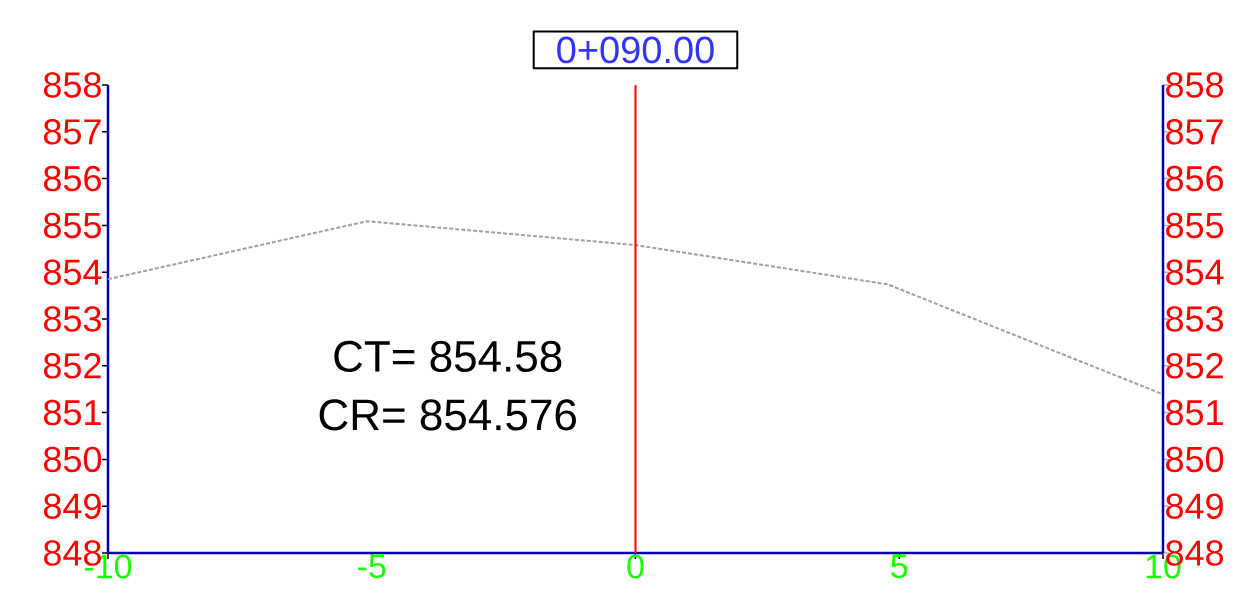 The width and height of the screenshot is (1257, 597). What do you see at coordinates (72, 459) in the screenshot?
I see `y-tick-label: 850` at bounding box center [72, 459].